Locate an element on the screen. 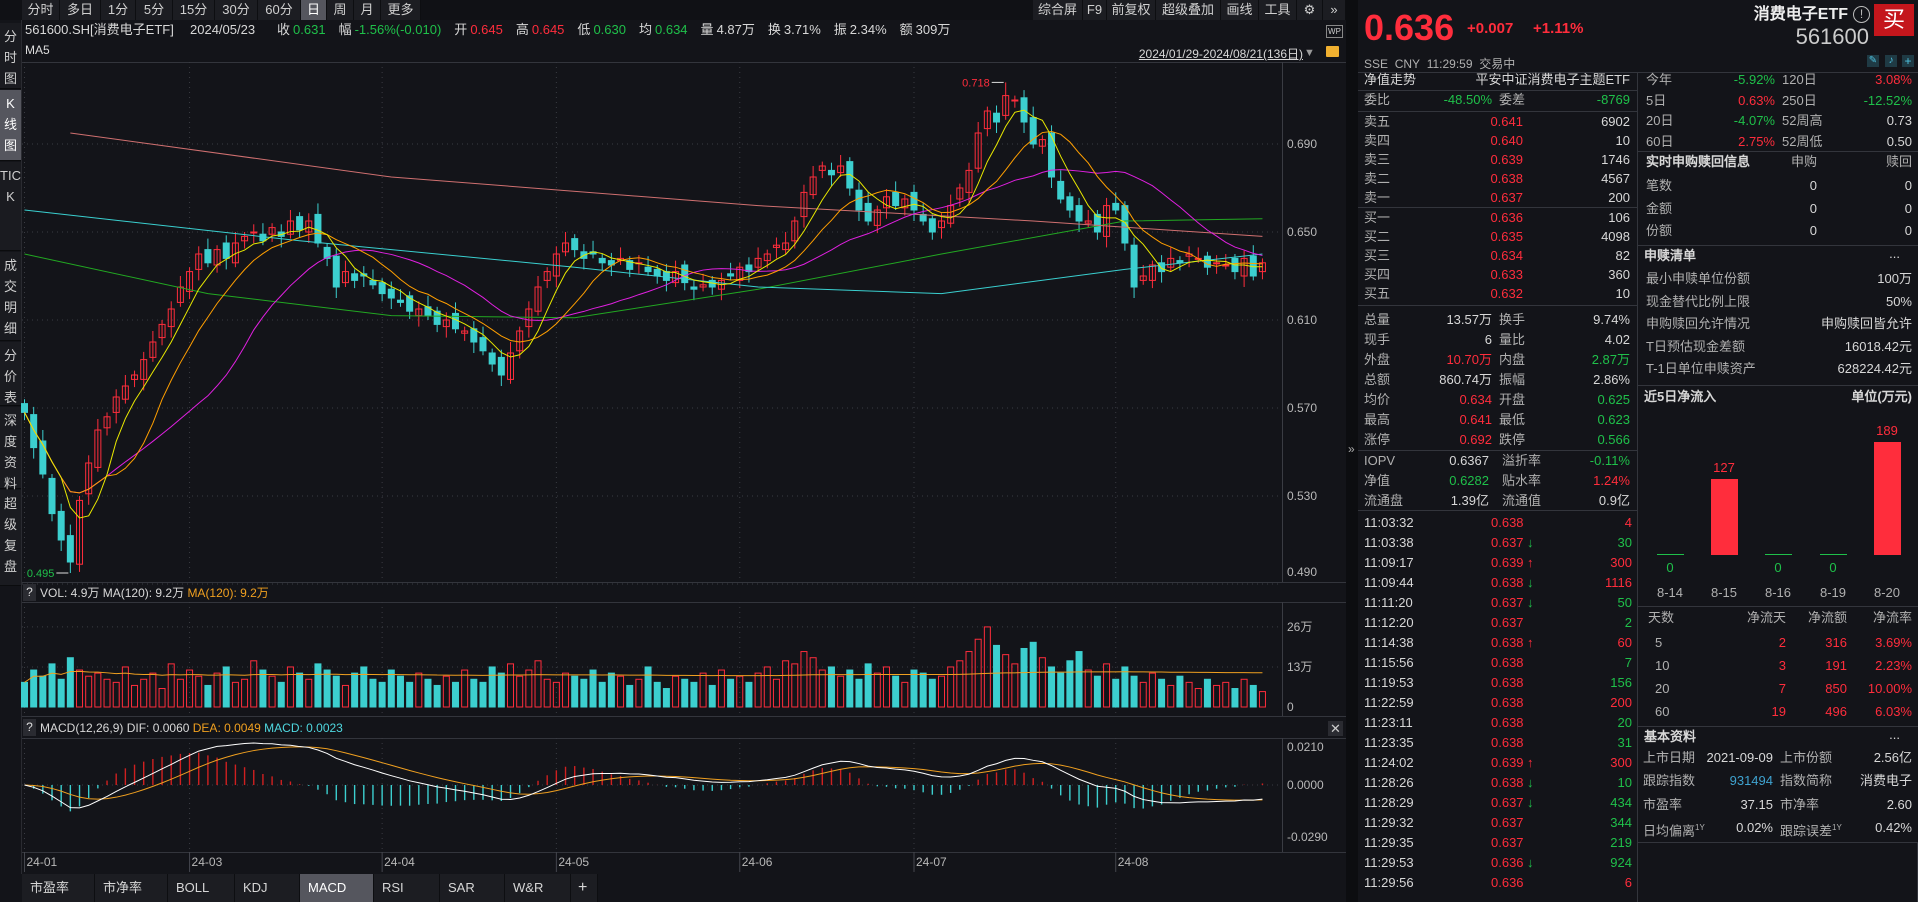  divider is located at coordinates (1638, 72).